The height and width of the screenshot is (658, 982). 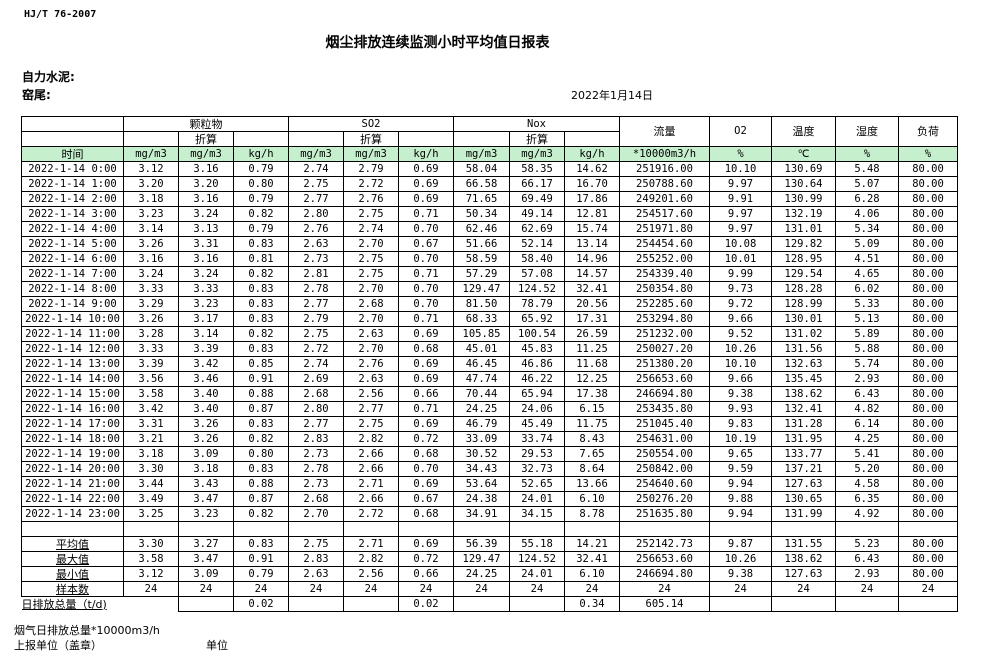 I want to click on summary-value: 9.87, so click(x=740, y=544).